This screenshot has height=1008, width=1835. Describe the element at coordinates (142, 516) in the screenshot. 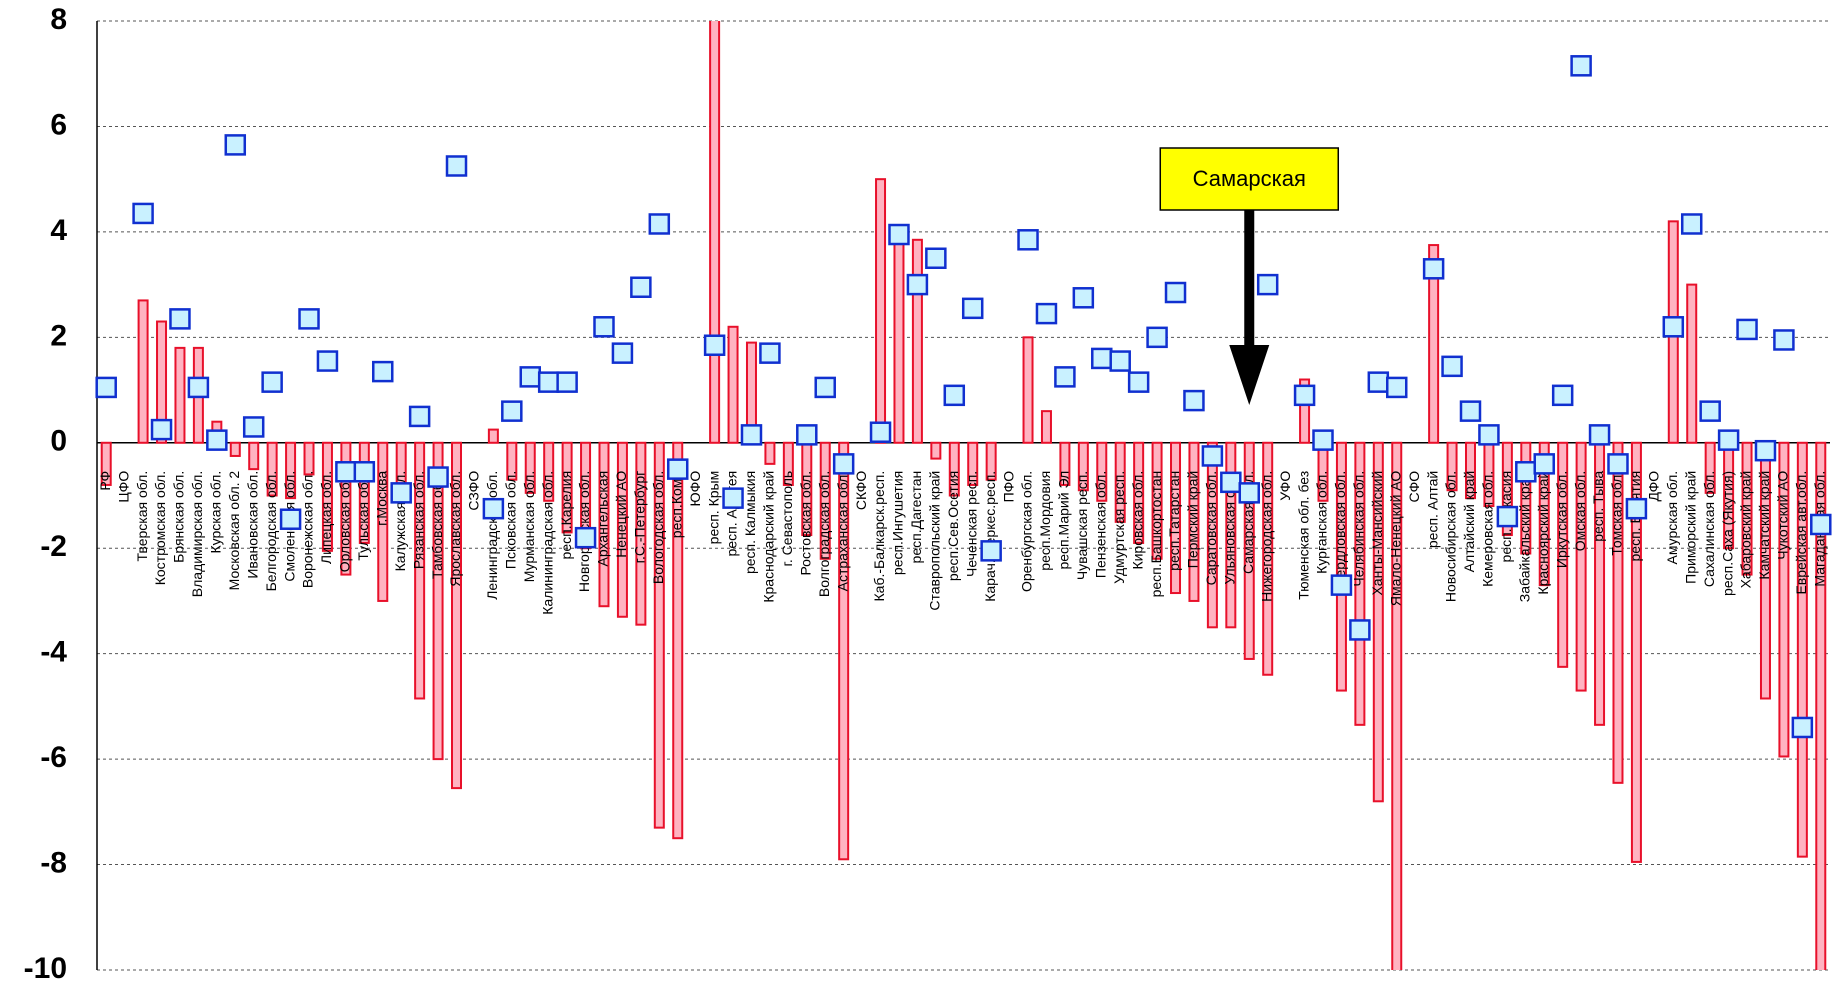

I see `x-tick-label: Тверская обл.` at that location.